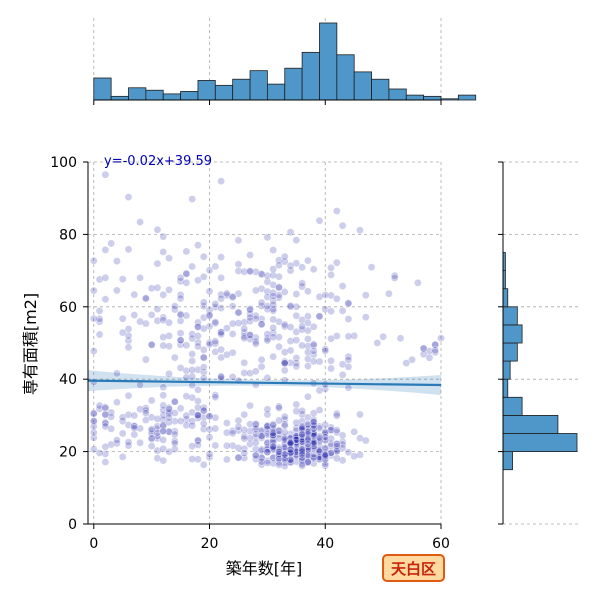 The width and height of the screenshot is (600, 604). I want to click on x-tick-label: 40, so click(325, 544).